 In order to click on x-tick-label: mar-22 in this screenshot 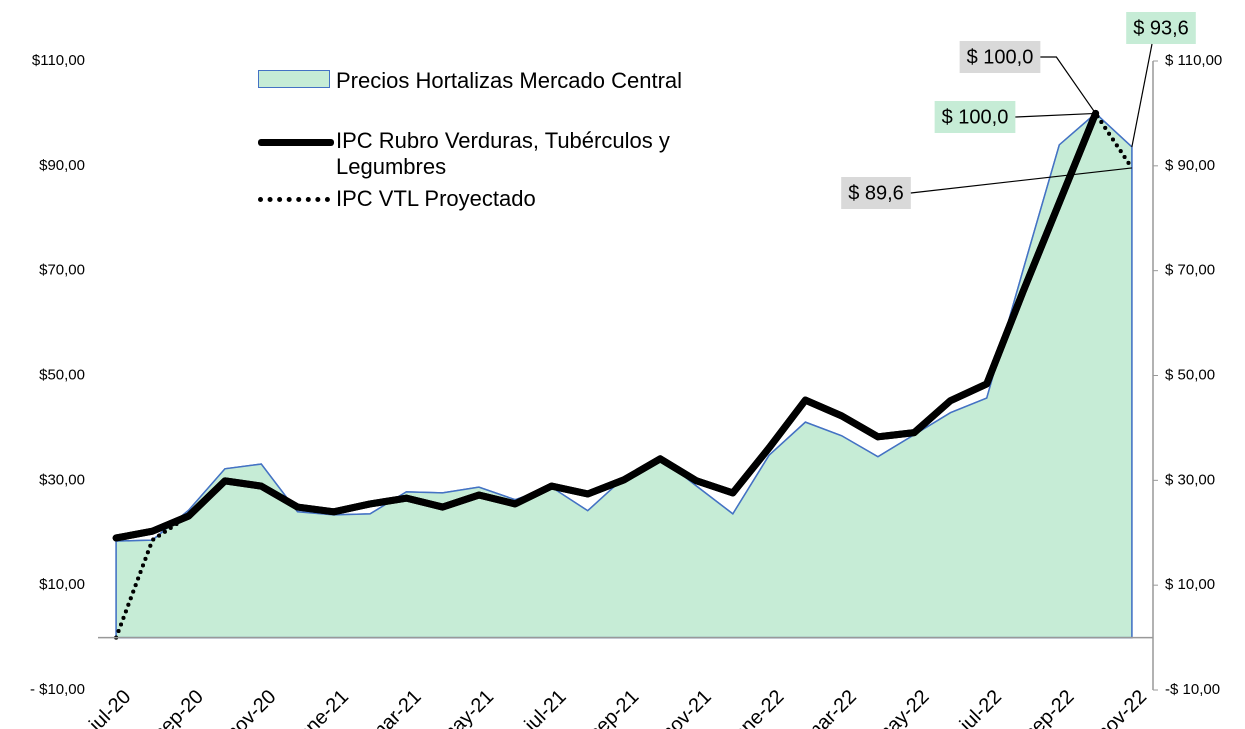, I will do `click(831, 707)`.